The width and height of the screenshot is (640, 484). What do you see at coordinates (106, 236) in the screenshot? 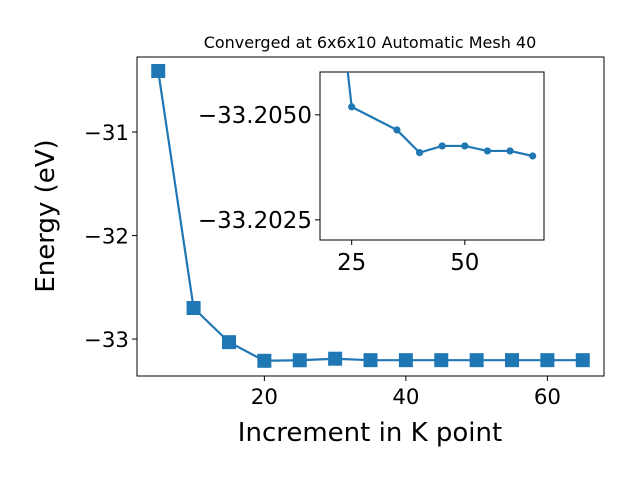
I see `y-tick-label: −32` at bounding box center [106, 236].